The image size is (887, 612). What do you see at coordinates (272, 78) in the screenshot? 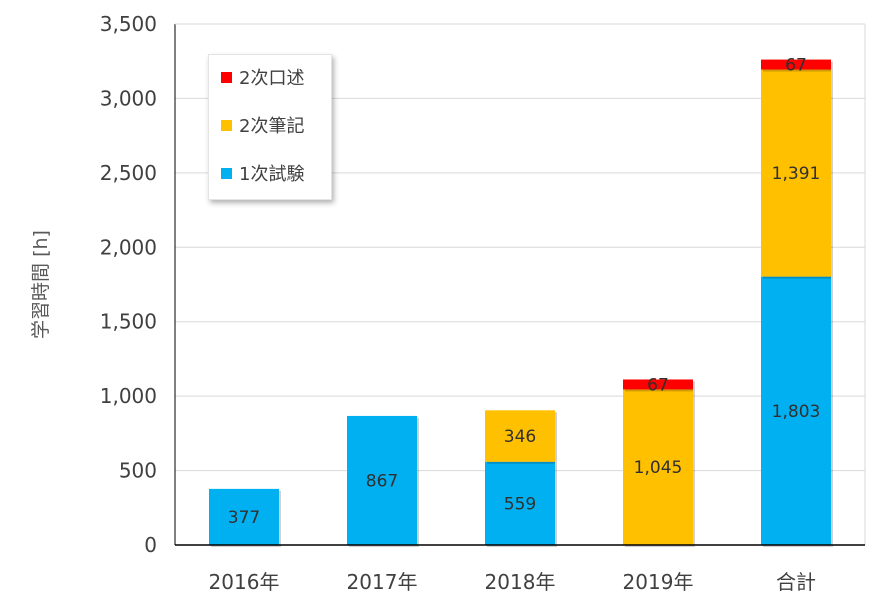
I see `legend-label: 2次口述` at bounding box center [272, 78].